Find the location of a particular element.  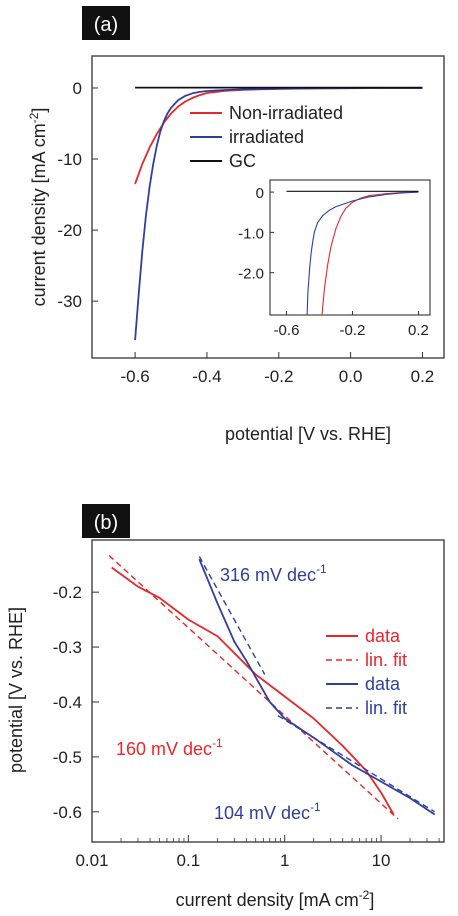

panel-a-xtick-label: -0.6 is located at coordinates (134, 376).